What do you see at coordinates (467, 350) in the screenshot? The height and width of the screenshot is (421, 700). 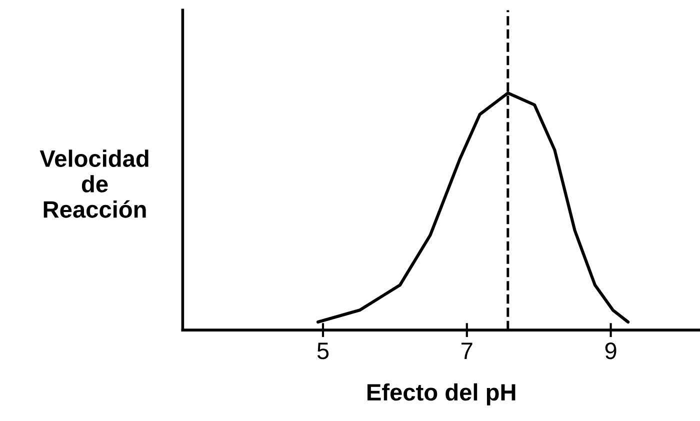 I see `x-tick-label: 7` at bounding box center [467, 350].